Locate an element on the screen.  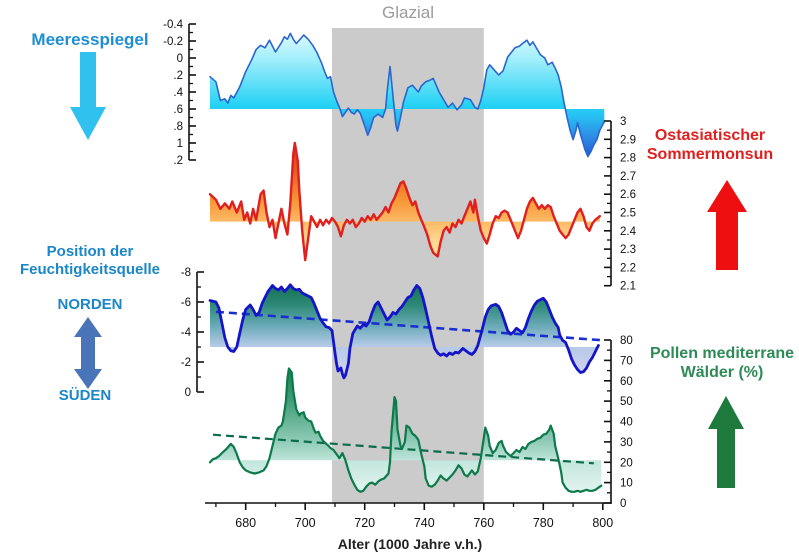
x-axis-title: Alter (1000 Jahre v.h.) is located at coordinates (410, 544).